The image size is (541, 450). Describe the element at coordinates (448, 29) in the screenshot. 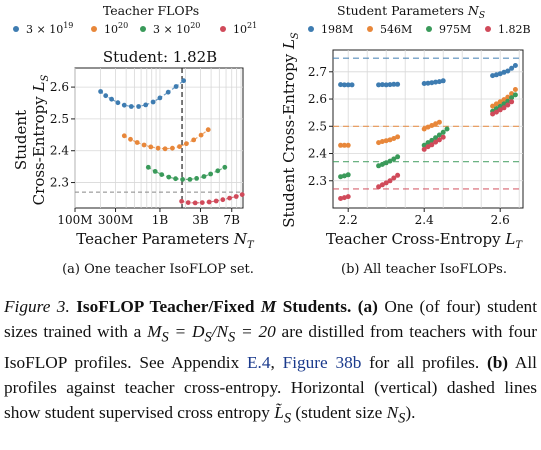

I see `legend-b-item-975m: 975M` at that location.